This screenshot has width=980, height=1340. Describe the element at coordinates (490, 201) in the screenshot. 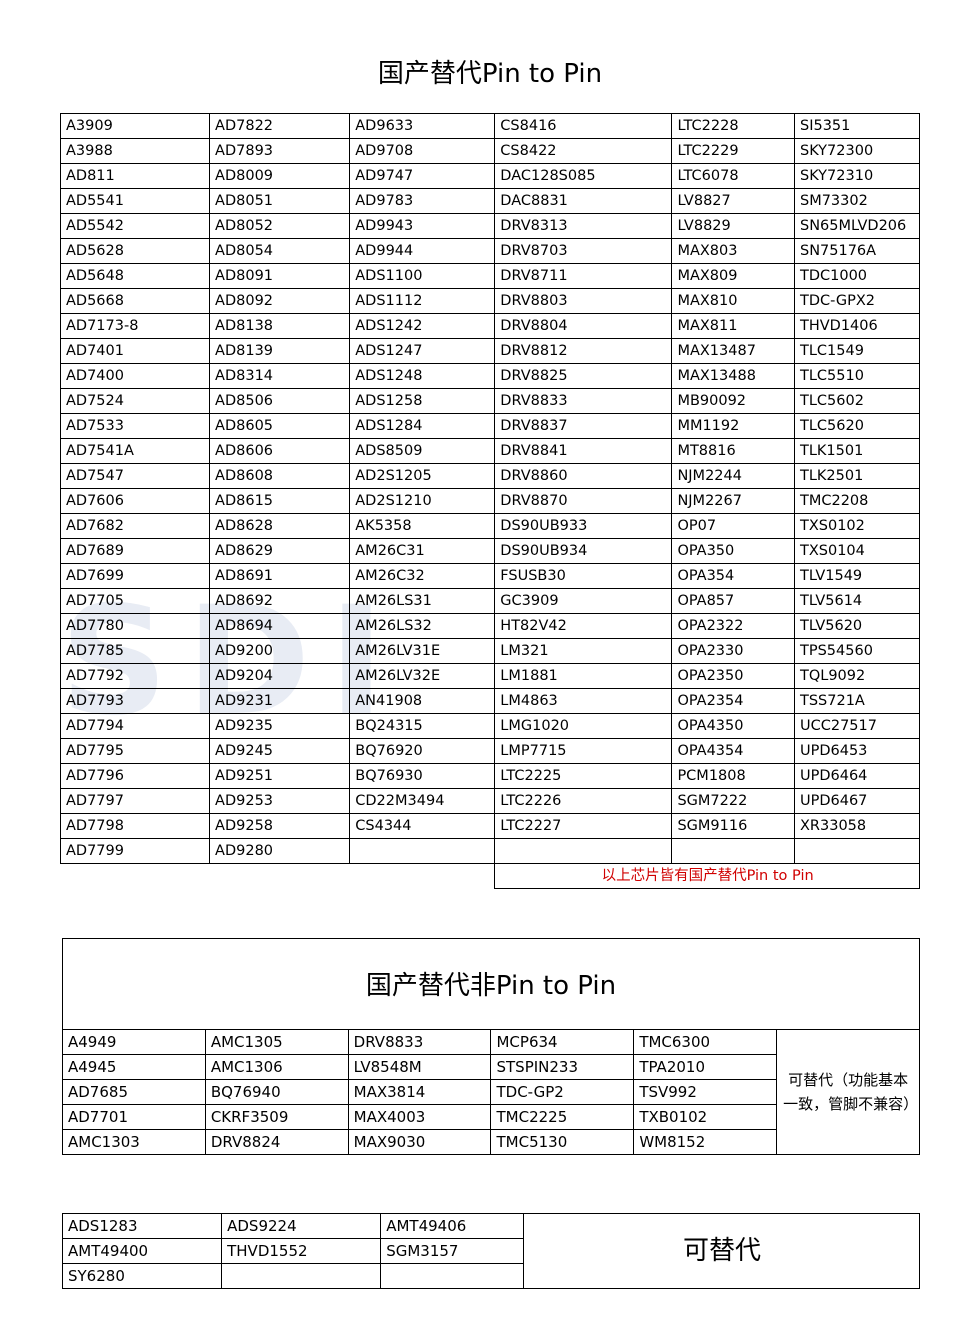

I see `table-row: AD5541 AD8051 AD9783 DAC8831 LV8827 SM73302` at that location.